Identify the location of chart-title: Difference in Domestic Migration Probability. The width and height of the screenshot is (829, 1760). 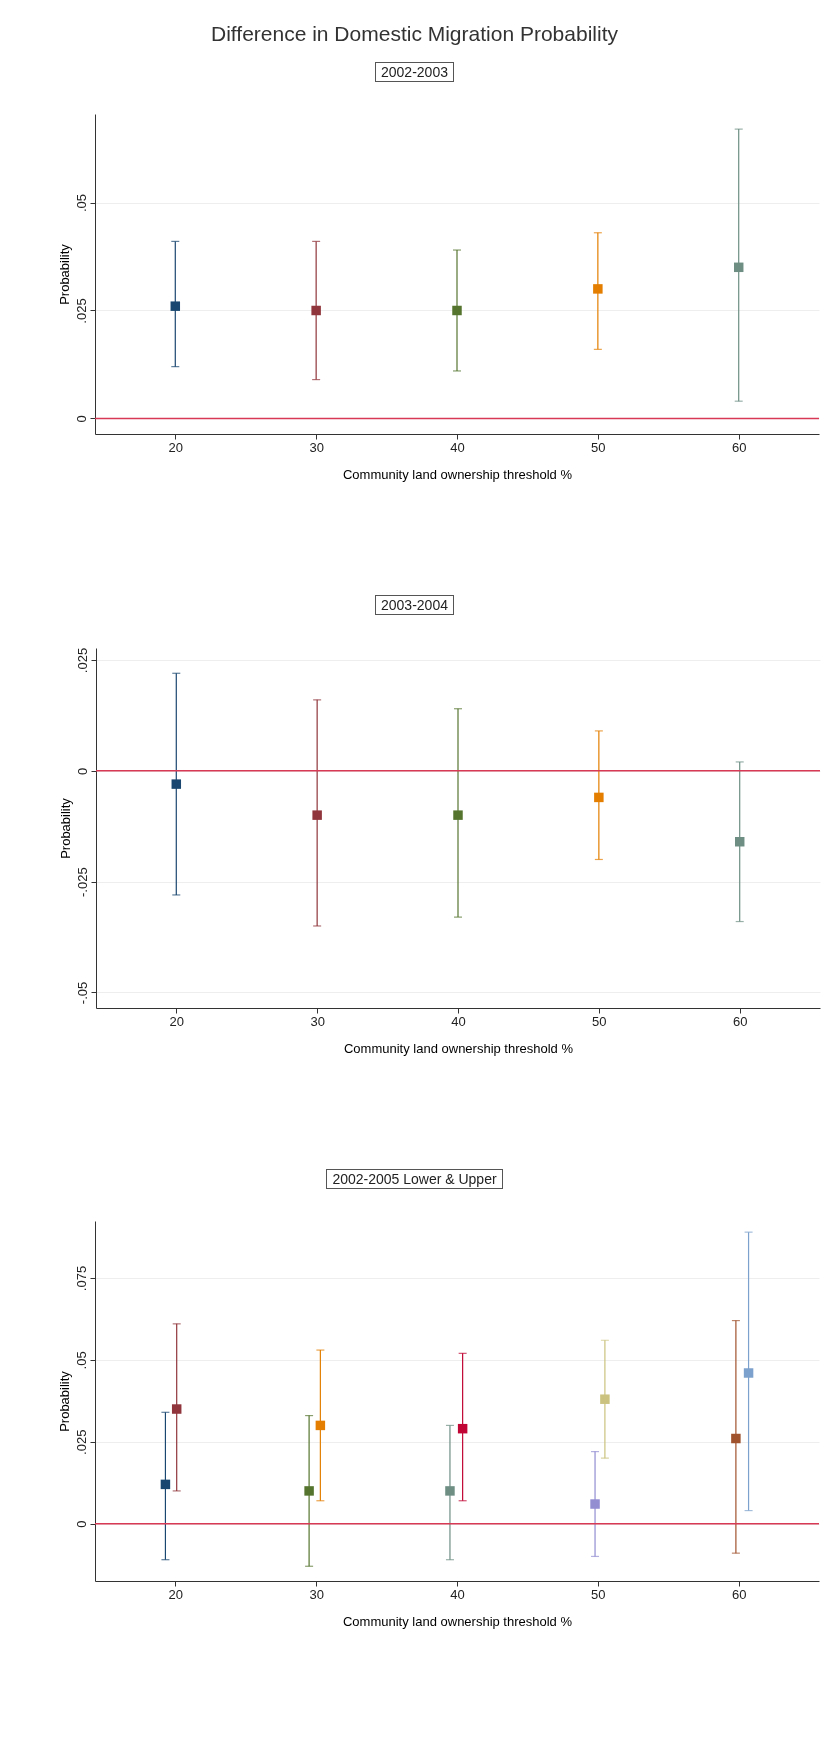
(414, 34).